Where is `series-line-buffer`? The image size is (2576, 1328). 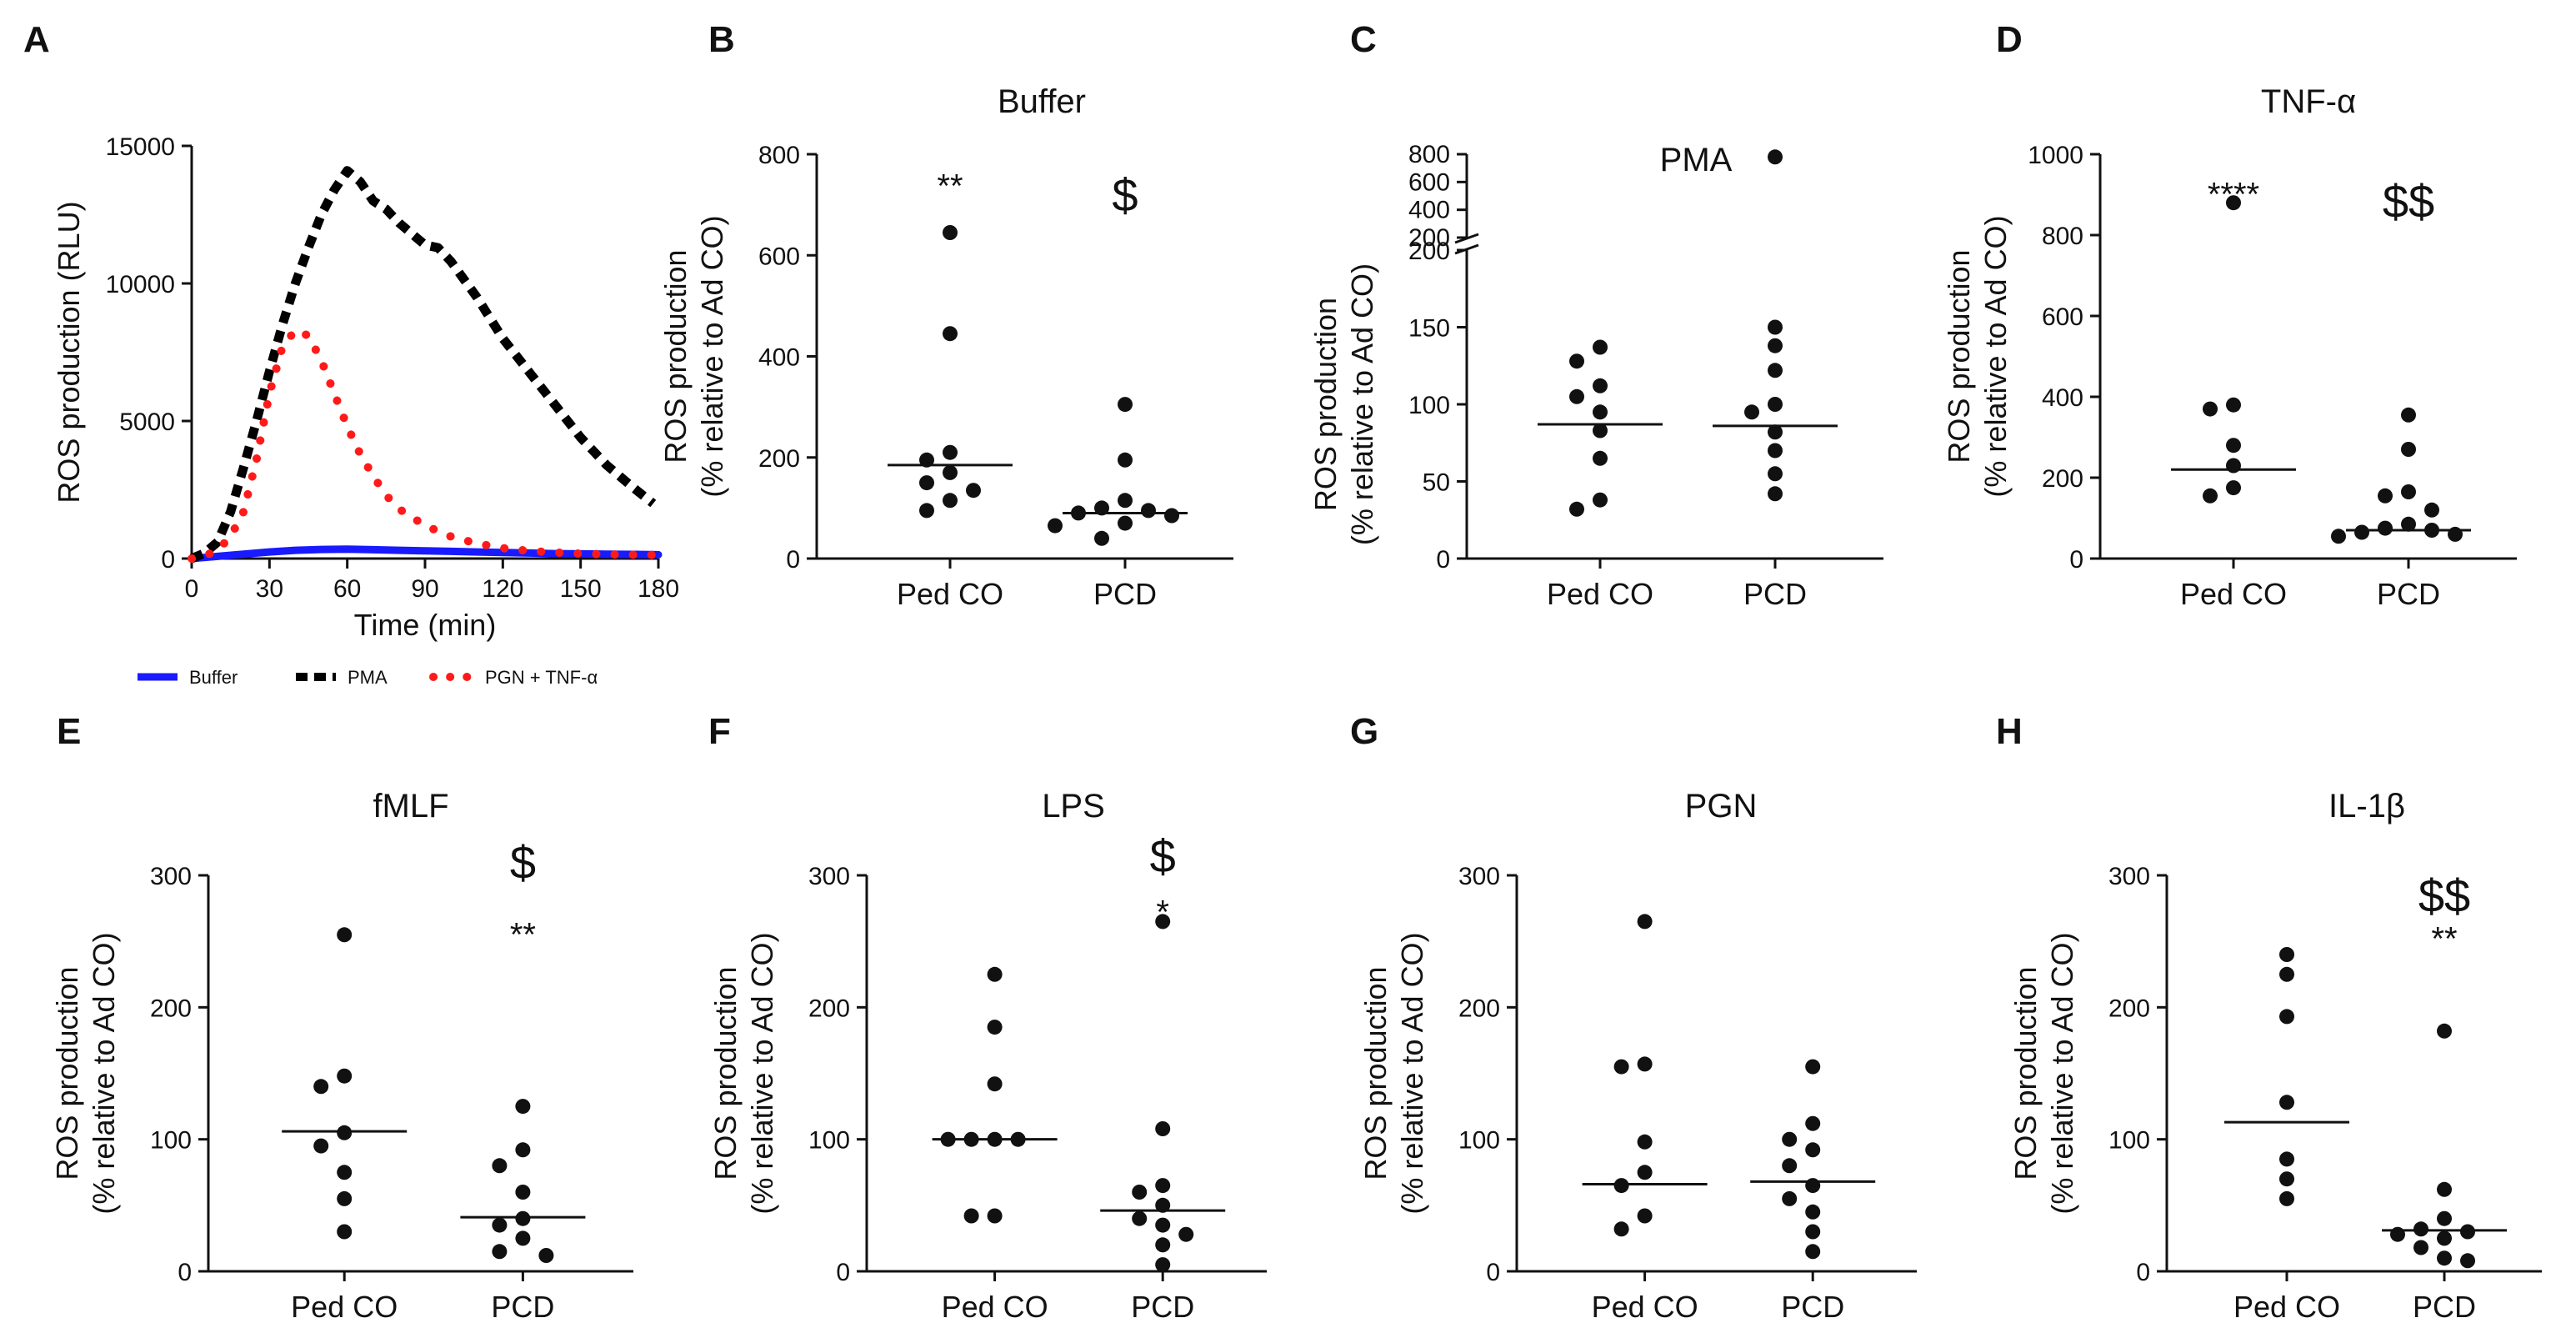 series-line-buffer is located at coordinates (425, 554).